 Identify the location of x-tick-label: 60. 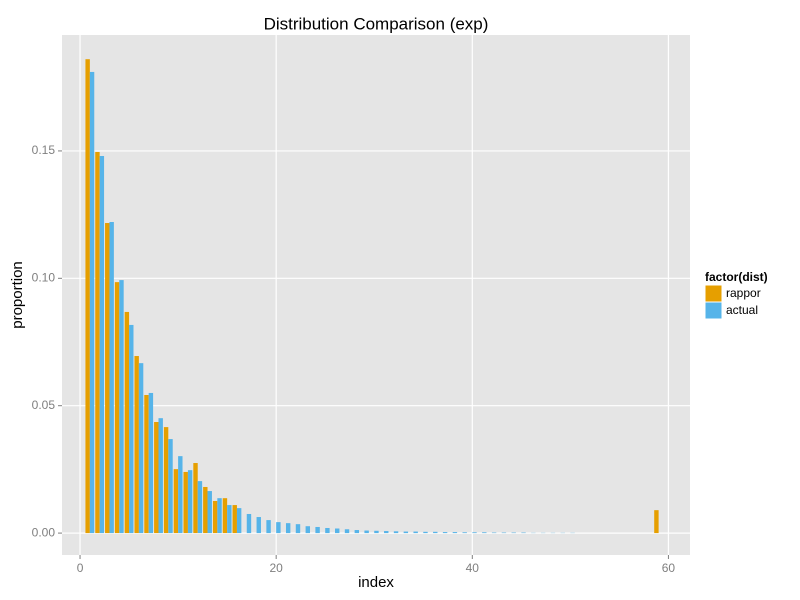
(669, 568).